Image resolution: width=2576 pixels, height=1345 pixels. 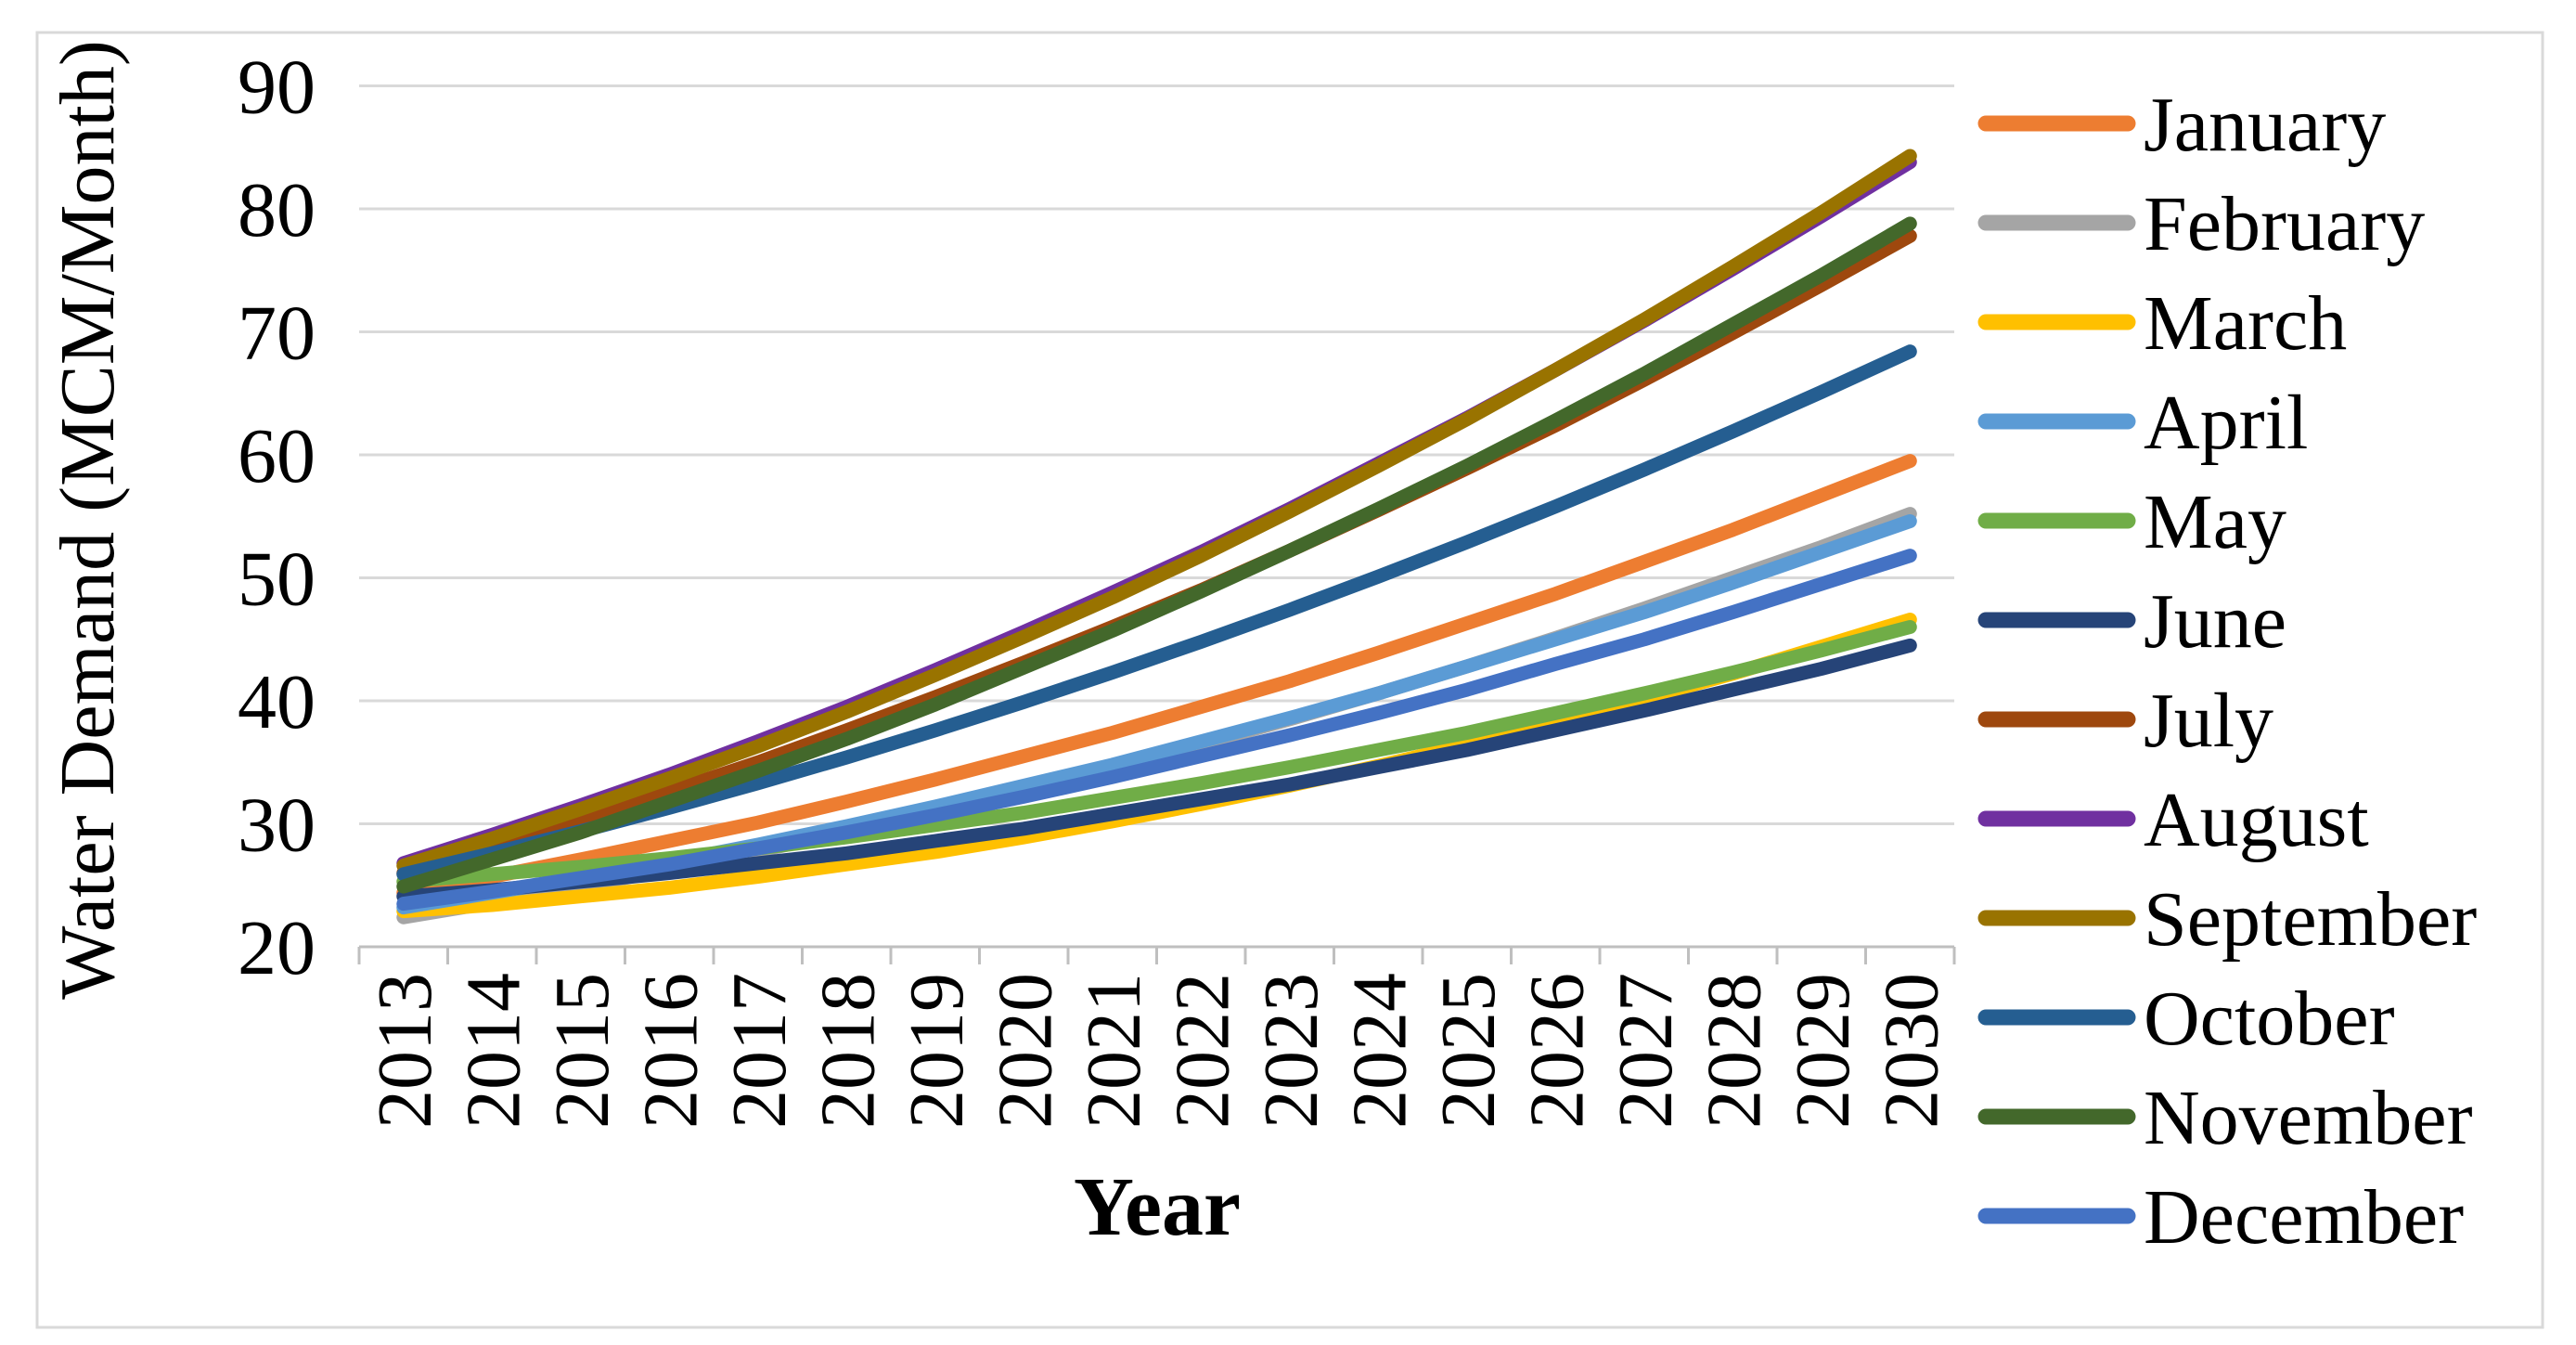 What do you see at coordinates (277, 702) in the screenshot?
I see `y-tick-label-40: 40` at bounding box center [277, 702].